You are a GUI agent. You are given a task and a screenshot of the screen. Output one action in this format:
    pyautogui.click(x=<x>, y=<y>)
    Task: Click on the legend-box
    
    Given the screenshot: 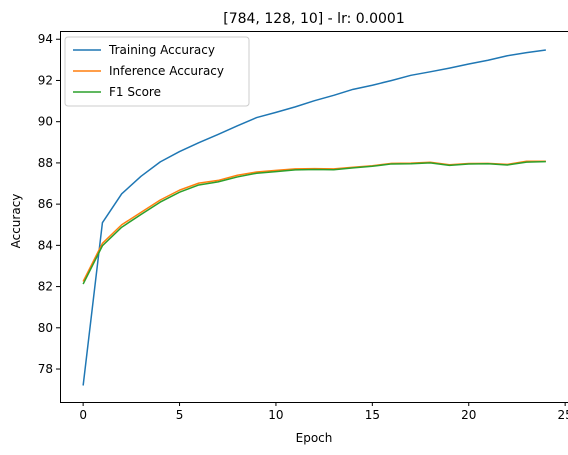 What is the action you would take?
    pyautogui.click(x=157, y=71)
    